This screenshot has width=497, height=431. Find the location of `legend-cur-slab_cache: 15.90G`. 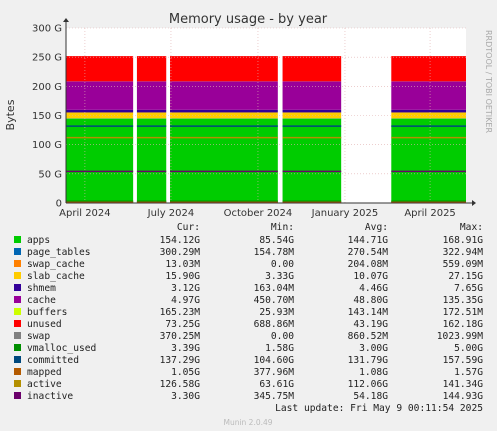

legend-cur-slab_cache: 15.90G is located at coordinates (182, 276).